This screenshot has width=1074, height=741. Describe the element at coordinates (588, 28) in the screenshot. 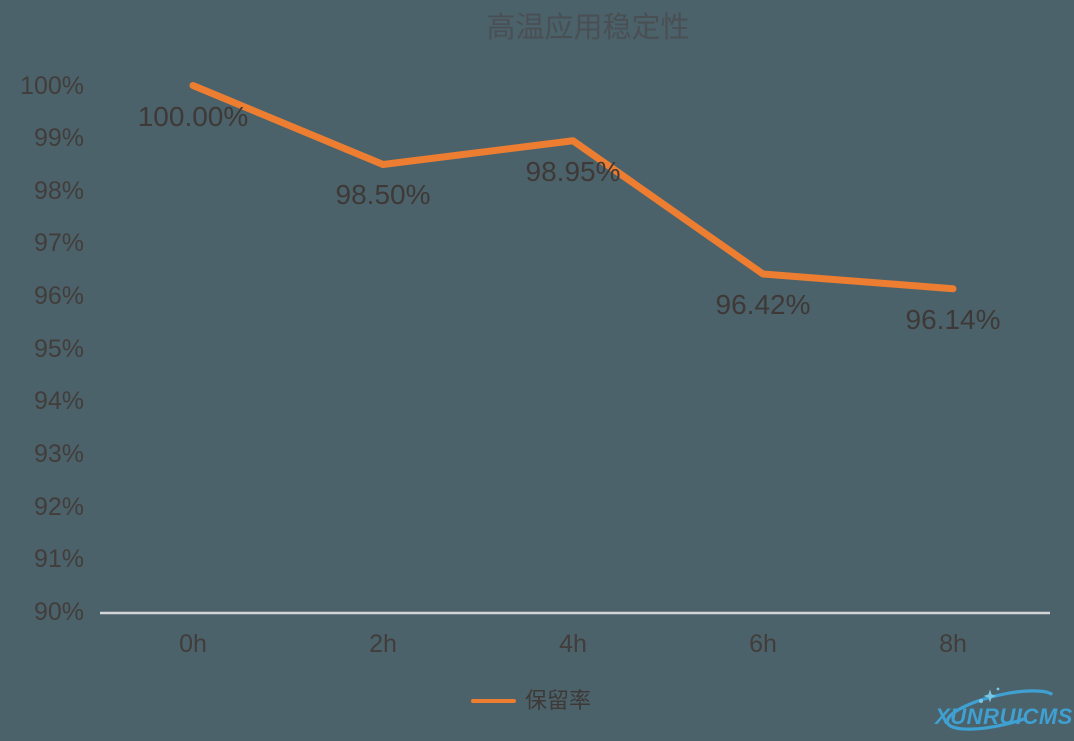

I see `chart-title: 高温应用稳定性` at that location.